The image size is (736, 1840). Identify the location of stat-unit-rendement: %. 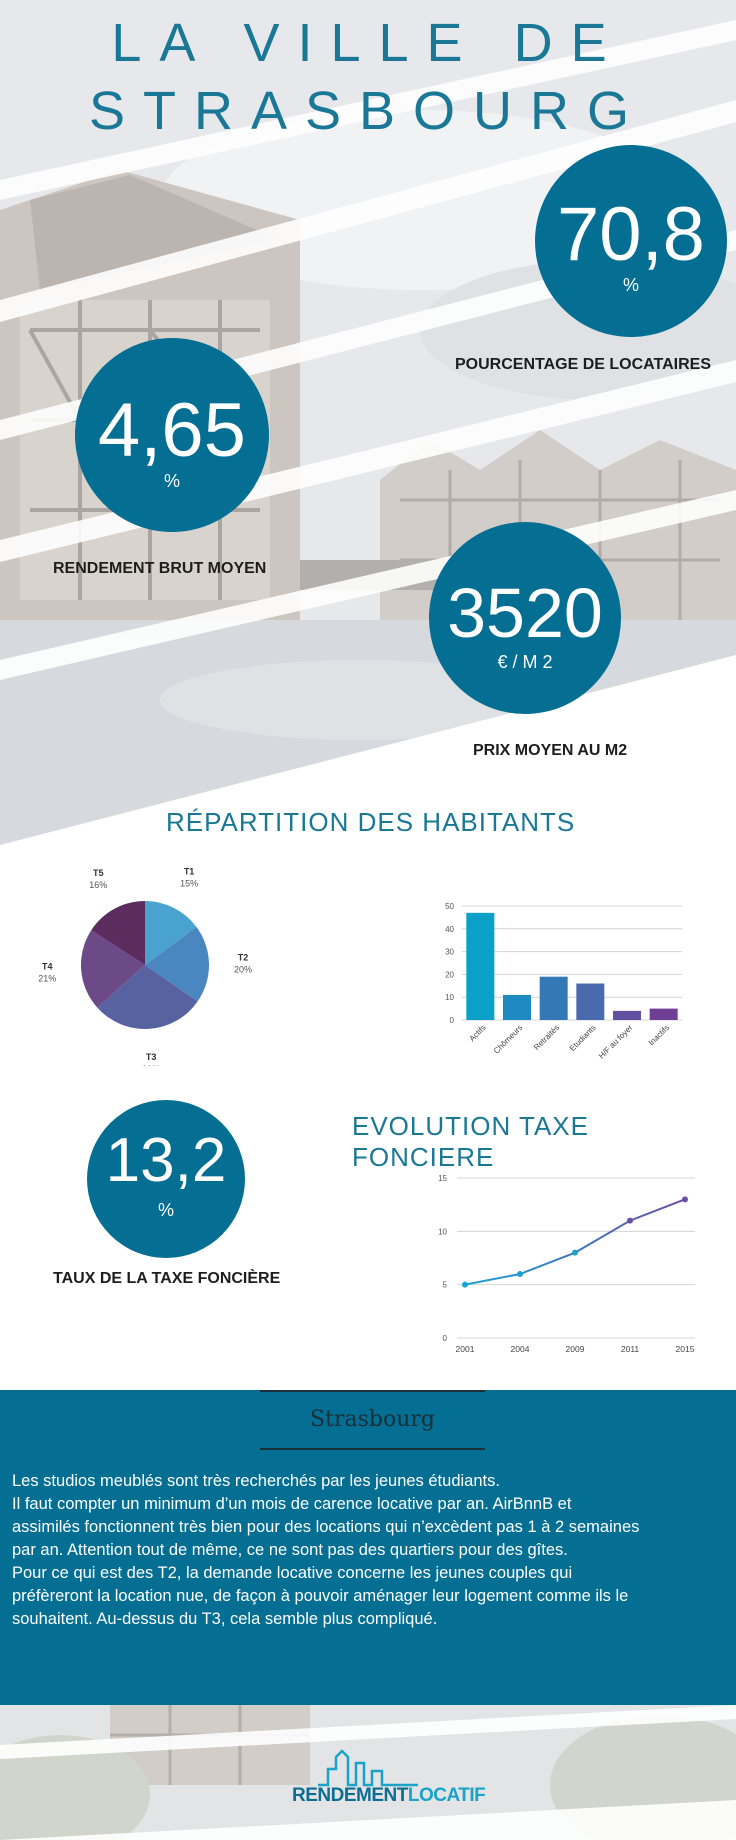
(171, 481).